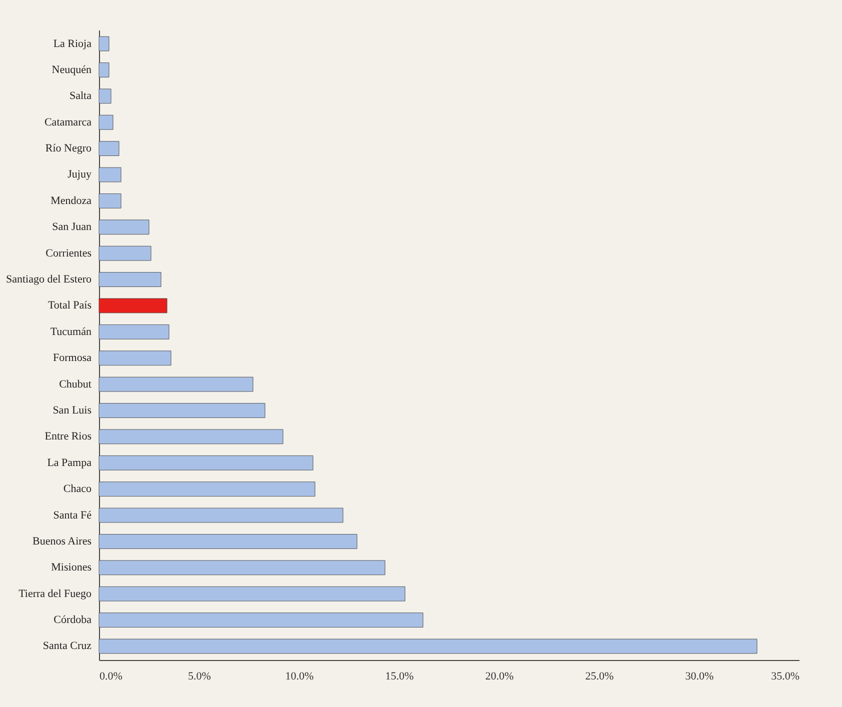  What do you see at coordinates (49, 280) in the screenshot?
I see `y-tick-label: Santiago del Estero` at bounding box center [49, 280].